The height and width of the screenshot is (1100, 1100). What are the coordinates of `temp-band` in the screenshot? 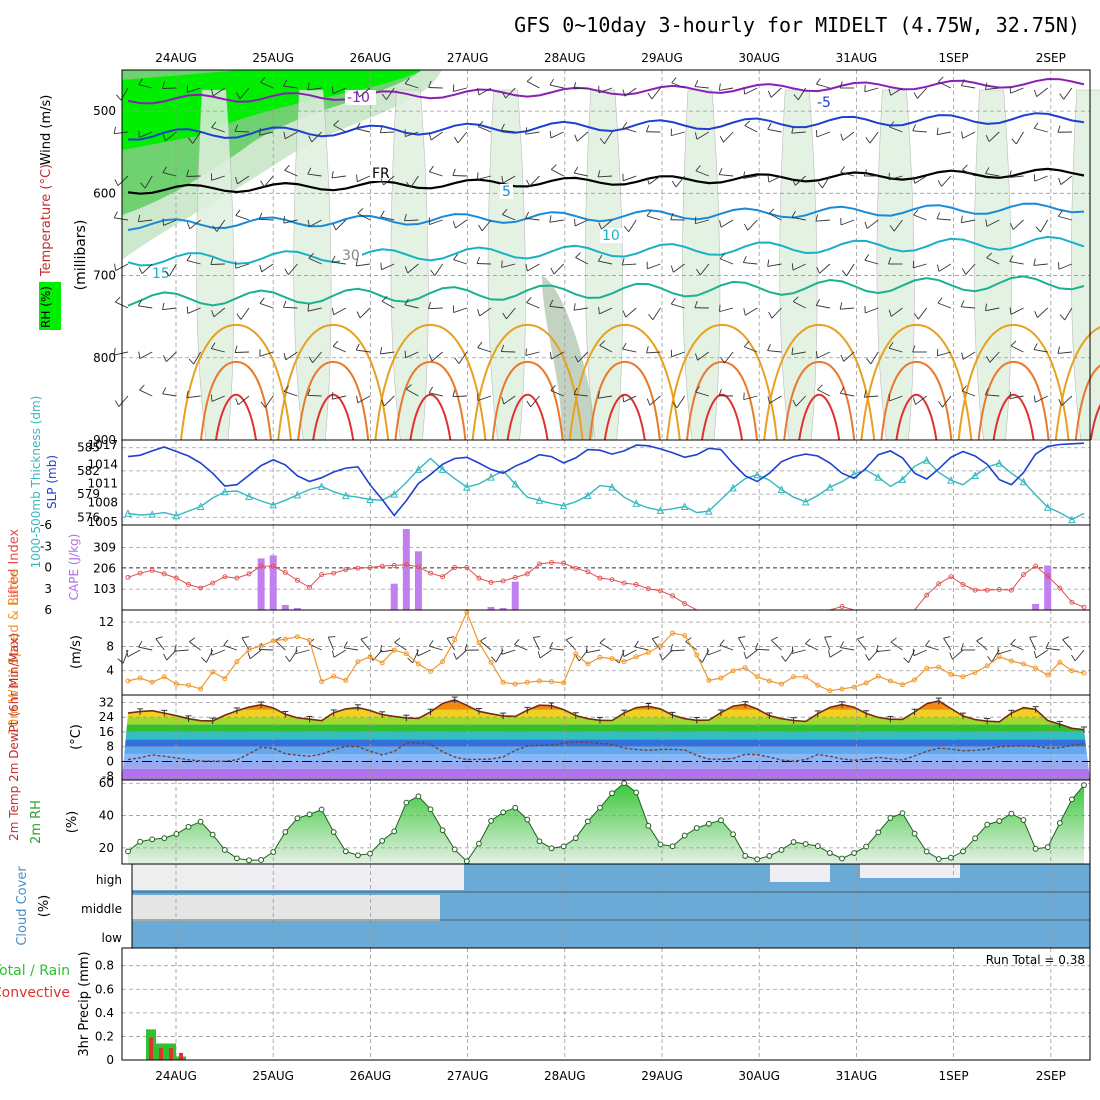 It's located at (606, 774).